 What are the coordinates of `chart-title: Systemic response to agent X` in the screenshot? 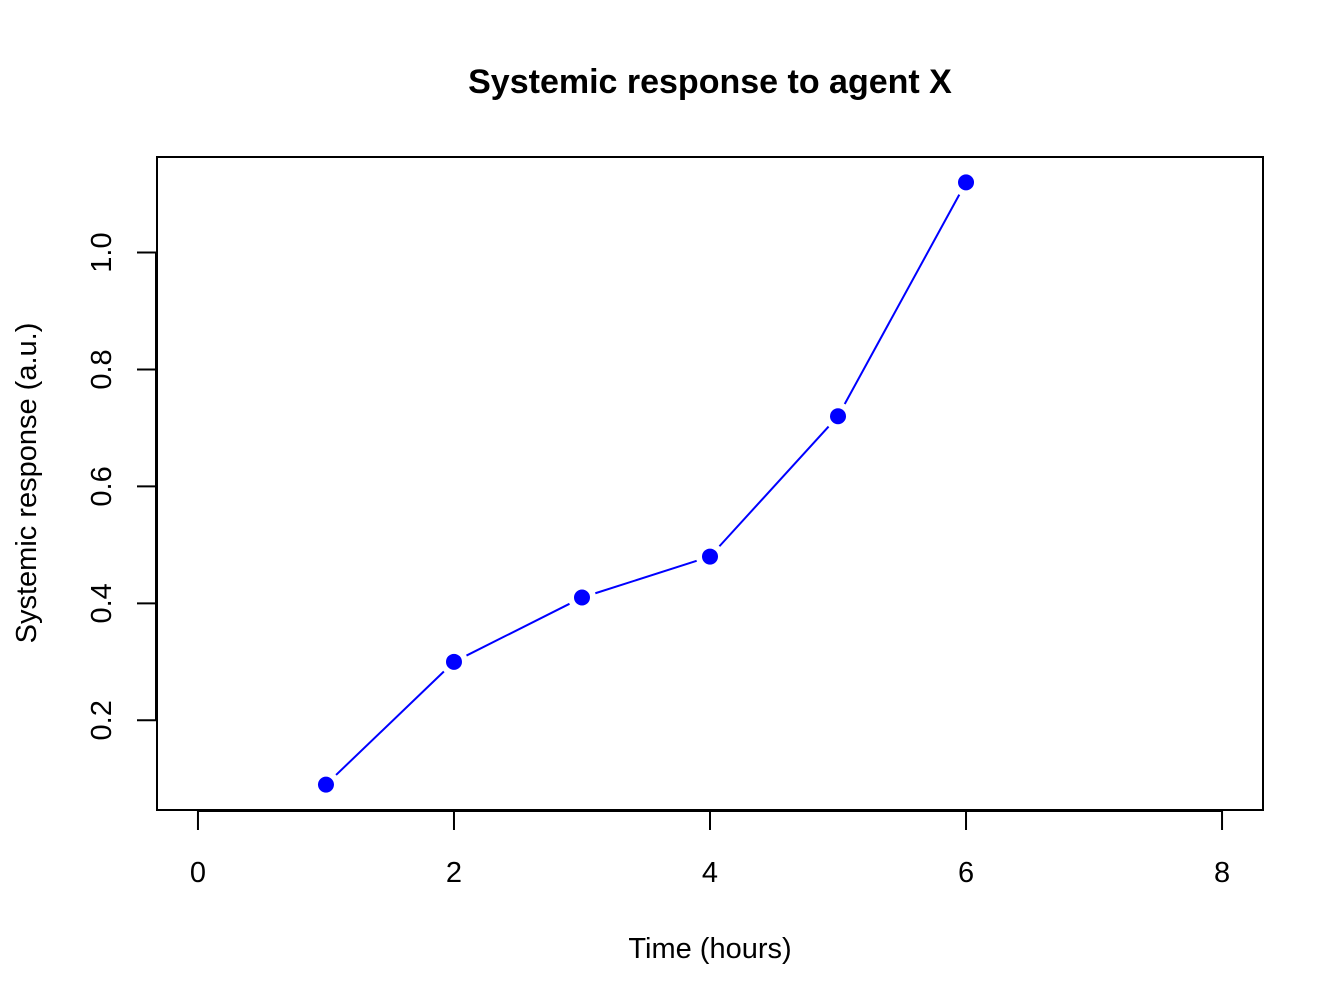 It's located at (710, 82).